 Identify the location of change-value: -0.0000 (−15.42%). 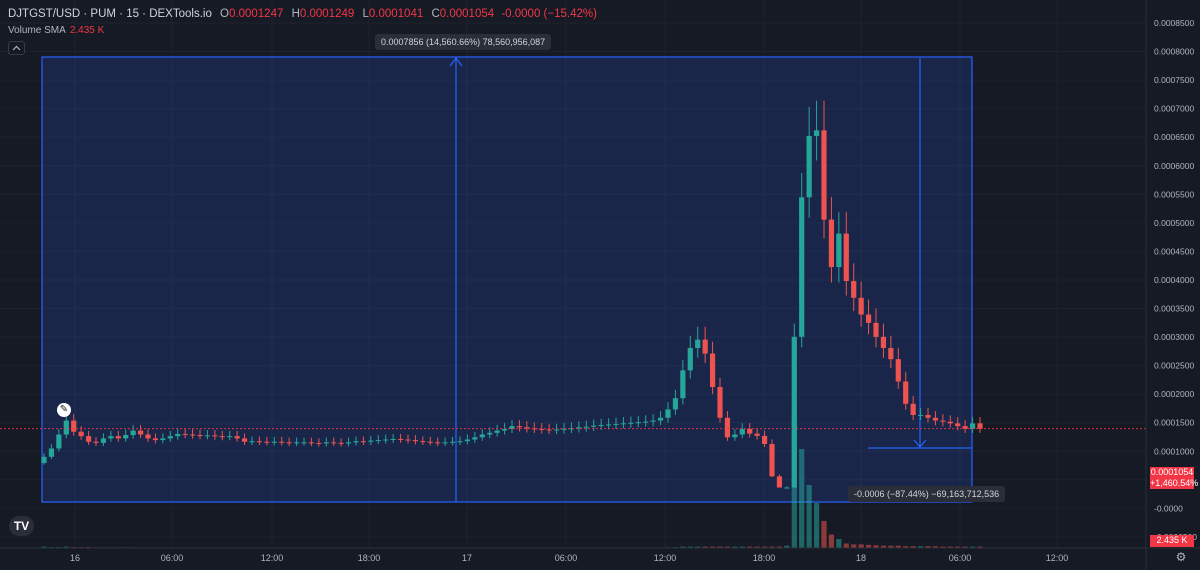
(549, 14).